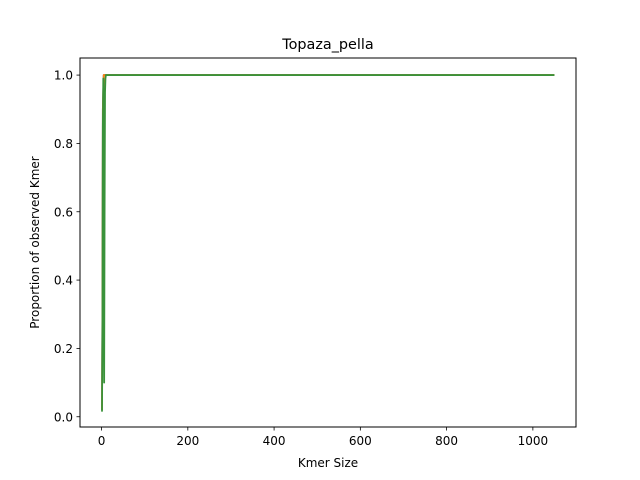  What do you see at coordinates (35, 242) in the screenshot?
I see `y-axis-label: Proportion of observed Kmer` at bounding box center [35, 242].